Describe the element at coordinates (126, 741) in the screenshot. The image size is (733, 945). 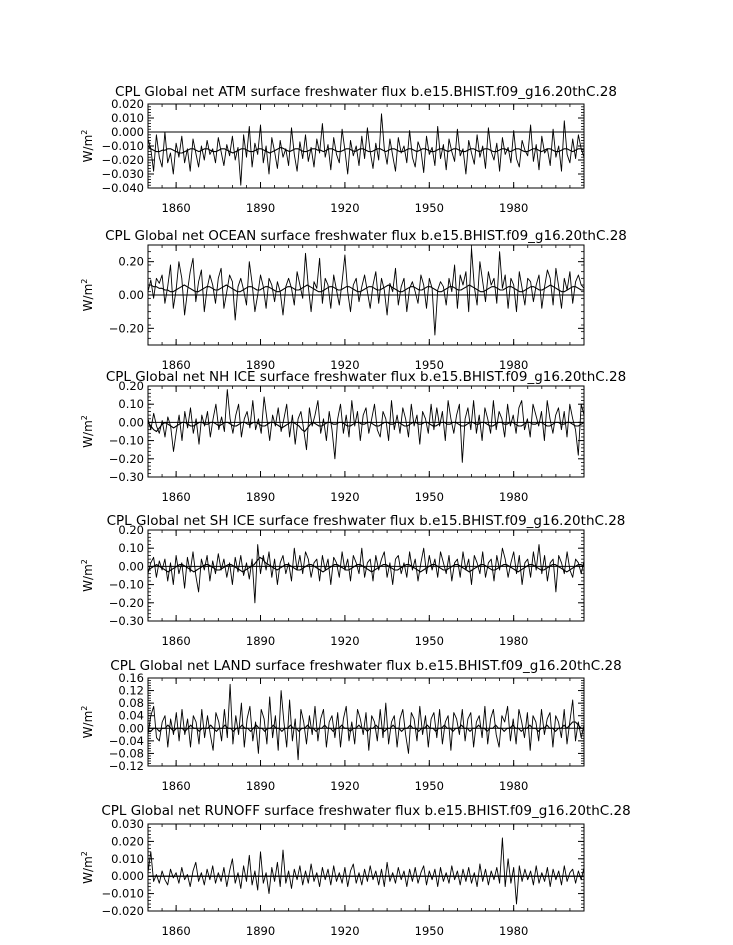
I see `y-tick-label: −0.04` at that location.